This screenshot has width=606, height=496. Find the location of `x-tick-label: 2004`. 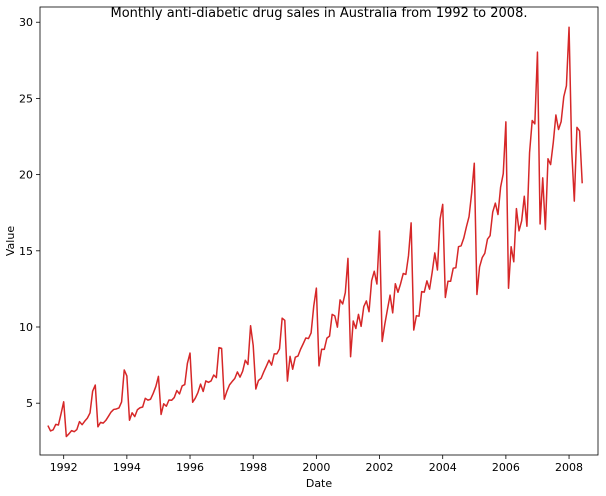

x-tick-label: 2004 is located at coordinates (443, 467).